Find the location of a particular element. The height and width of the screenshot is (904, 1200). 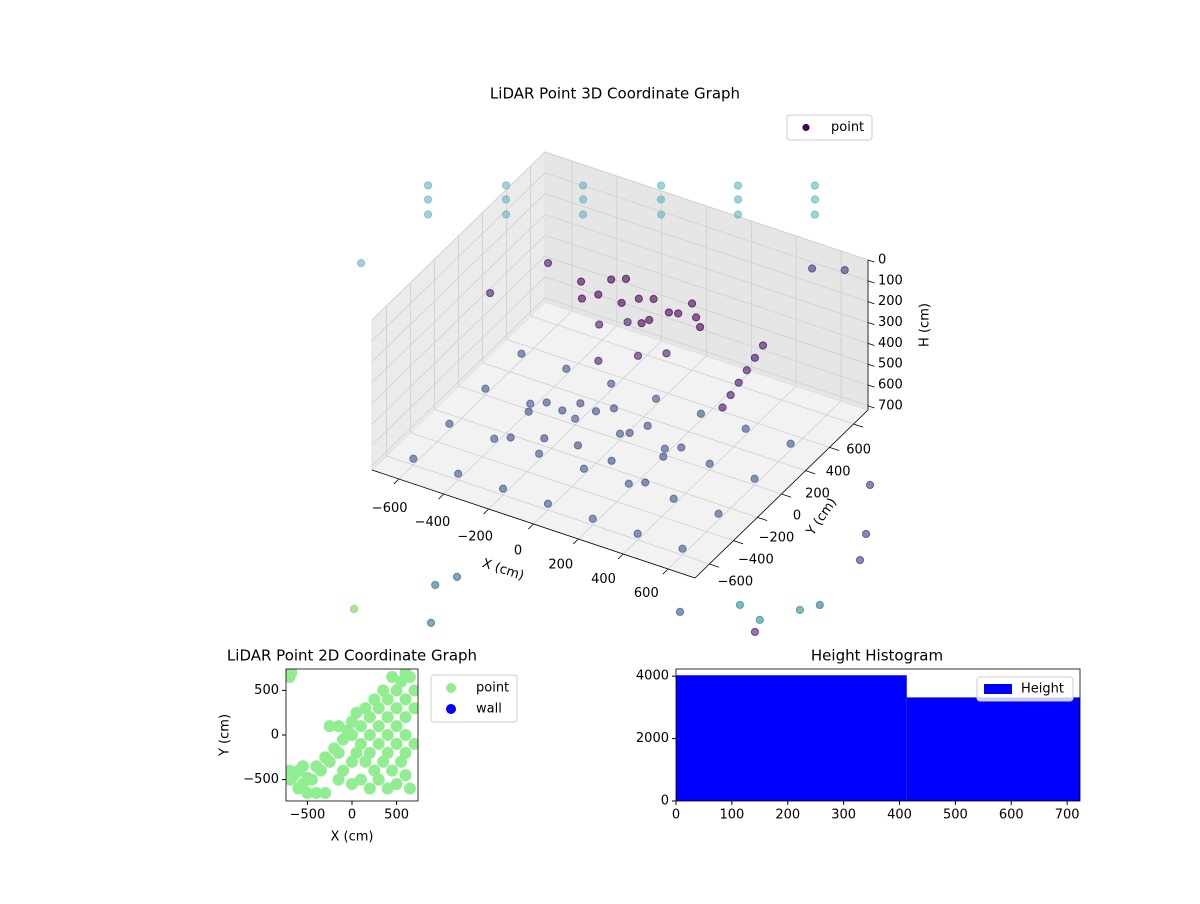

y-tick-label: 2000 is located at coordinates (652, 738).